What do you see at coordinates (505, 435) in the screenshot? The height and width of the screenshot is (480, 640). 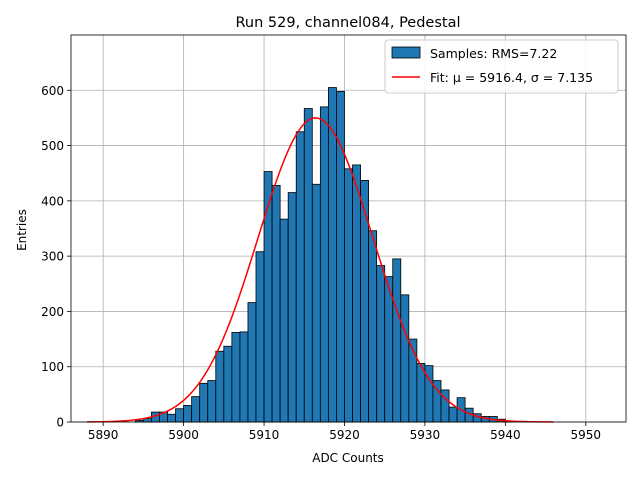 I see `x-tick-label: 5940` at bounding box center [505, 435].